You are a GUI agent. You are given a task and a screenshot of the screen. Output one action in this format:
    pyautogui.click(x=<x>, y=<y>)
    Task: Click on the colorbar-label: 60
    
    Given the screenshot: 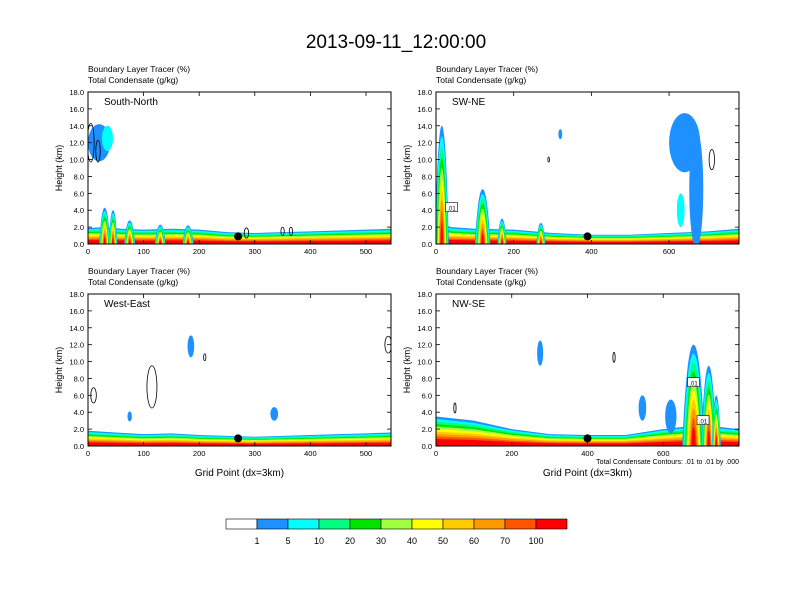 What is the action you would take?
    pyautogui.click(x=474, y=541)
    